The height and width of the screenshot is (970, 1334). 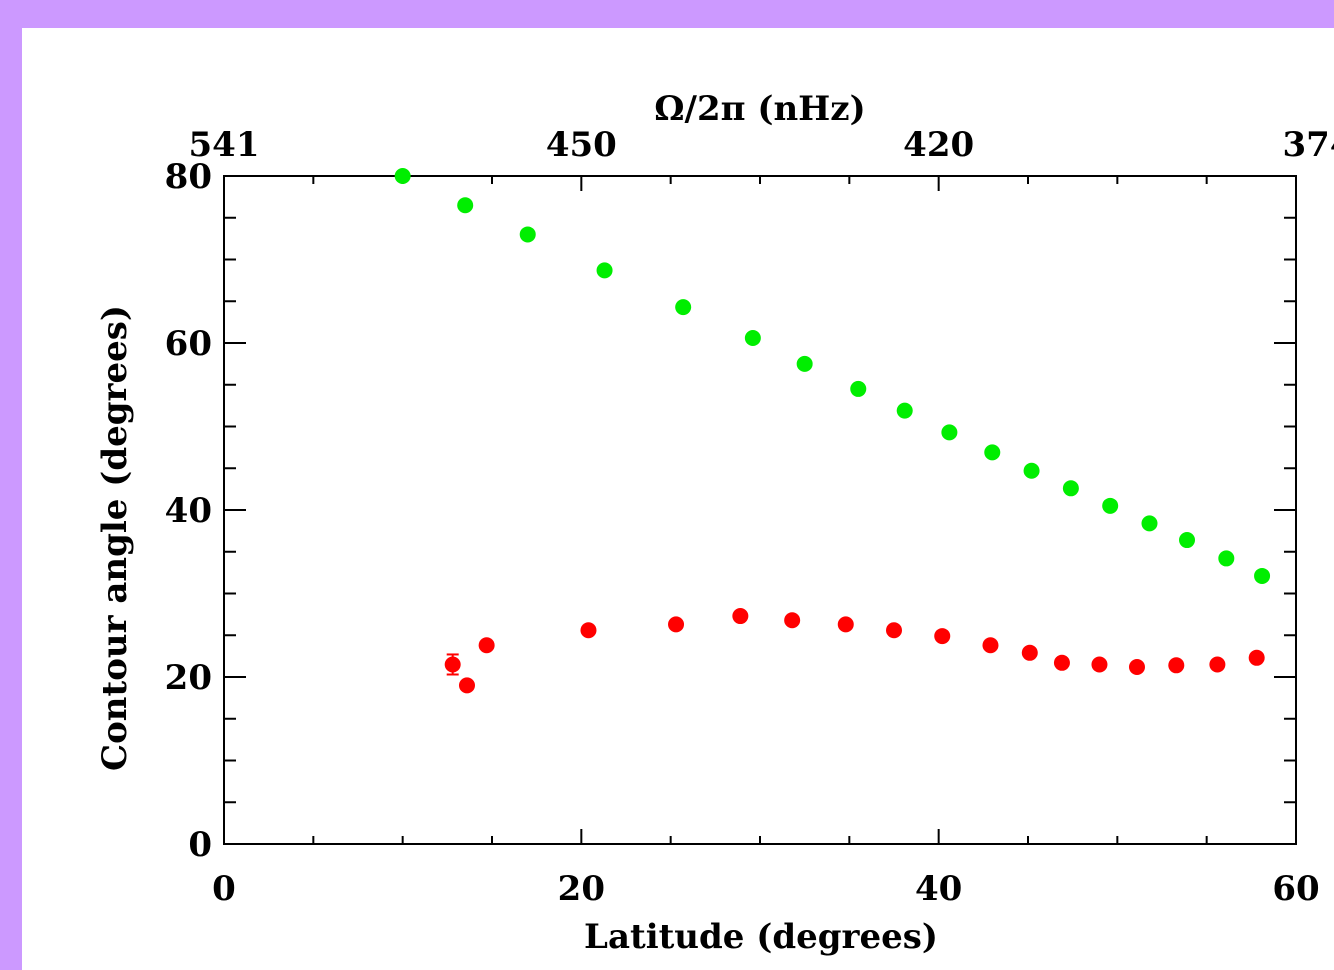 What do you see at coordinates (761, 937) in the screenshot?
I see `x-axis-title: Latitude (degrees)` at bounding box center [761, 937].